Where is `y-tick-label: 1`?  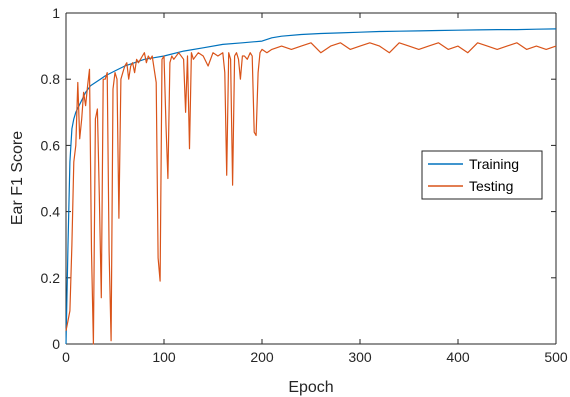 y-tick-label: 1 is located at coordinates (56, 13).